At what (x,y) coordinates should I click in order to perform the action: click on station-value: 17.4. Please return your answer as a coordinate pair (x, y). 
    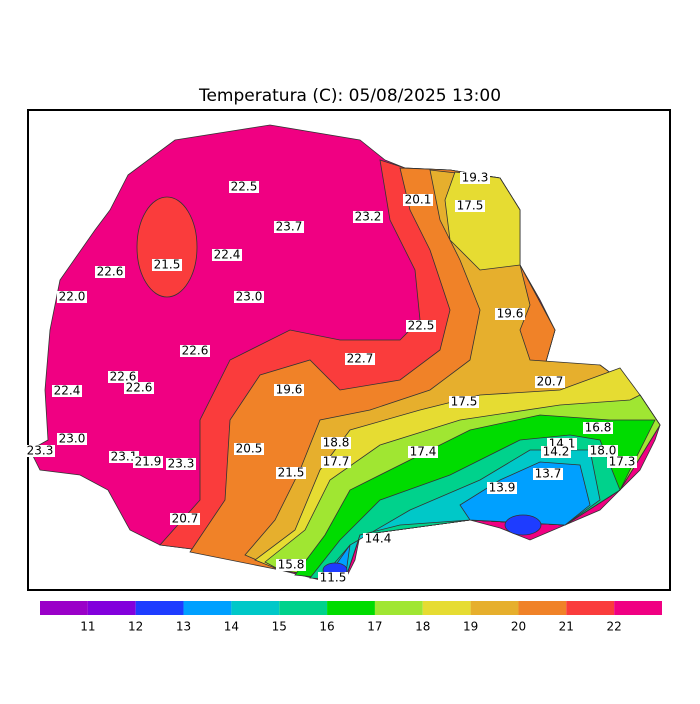
    Looking at the image, I should click on (423, 452).